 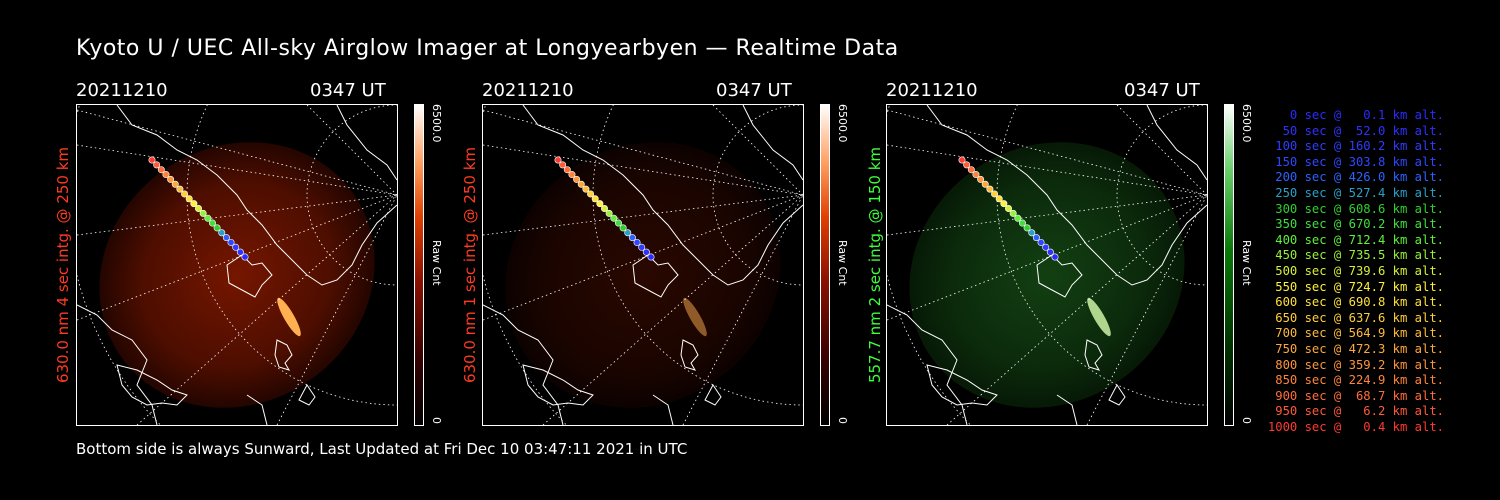 I want to click on legend-row: 1000 sec @ 0.4 km alt., so click(x=1355, y=426).